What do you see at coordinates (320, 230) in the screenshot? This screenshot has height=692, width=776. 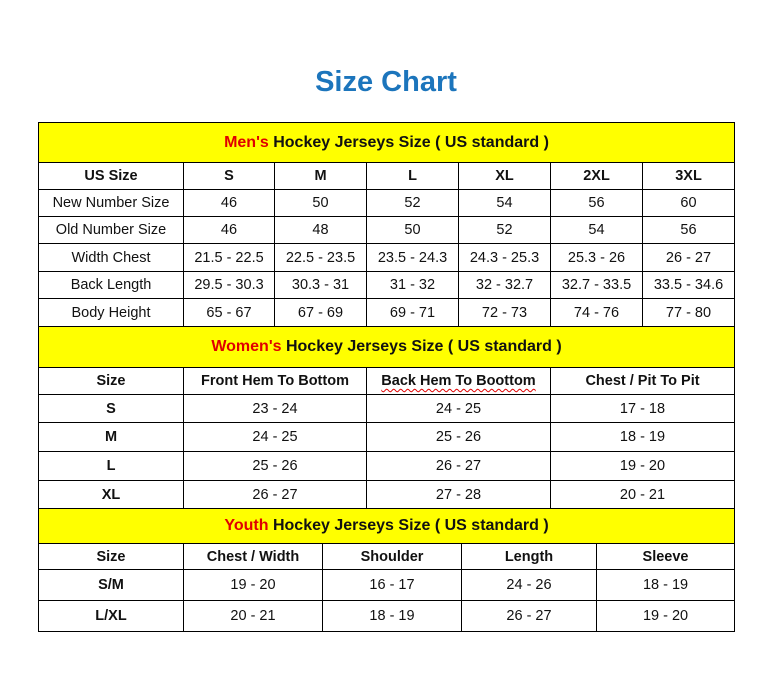 I see `table-cell: 48` at bounding box center [320, 230].